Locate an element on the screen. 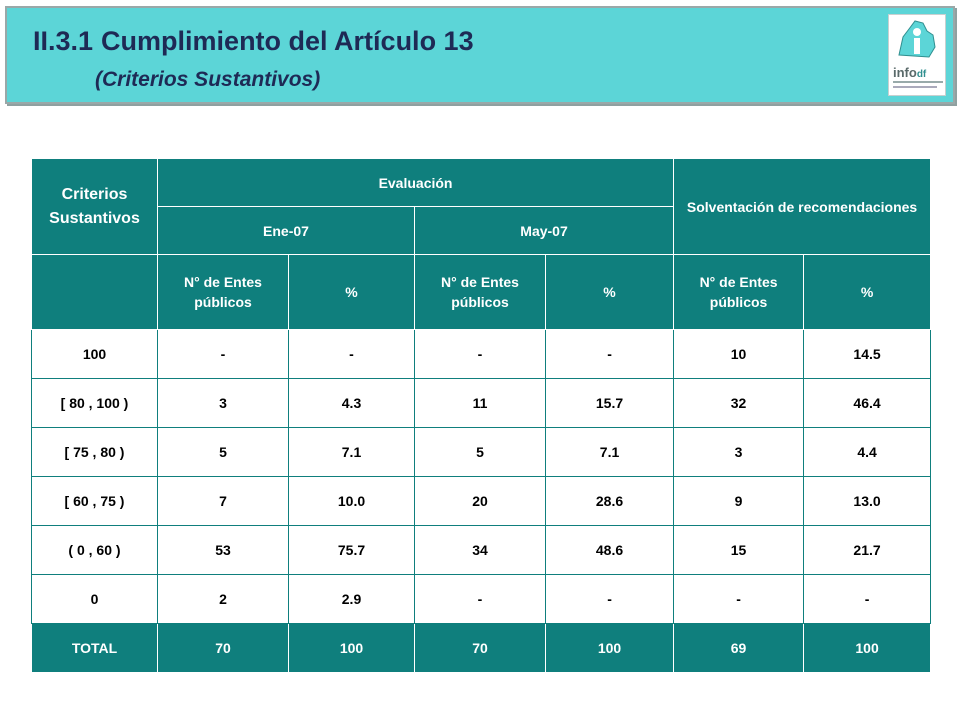 The height and width of the screenshot is (720, 960). criteria-cell: [ 60 , 75 ) is located at coordinates (94, 501).